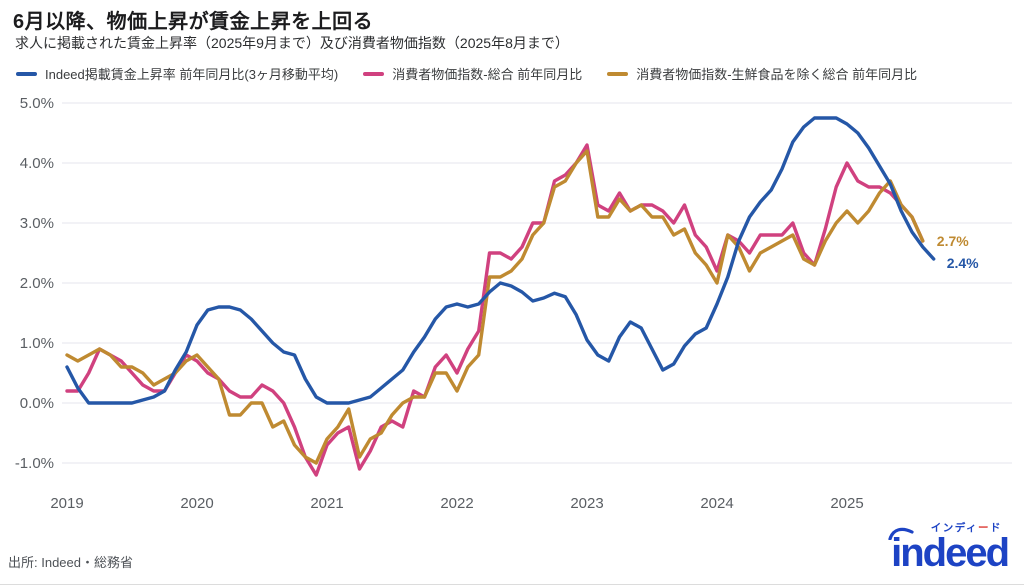  I want to click on y-axis-tick-label: 3.0%, so click(37, 223).